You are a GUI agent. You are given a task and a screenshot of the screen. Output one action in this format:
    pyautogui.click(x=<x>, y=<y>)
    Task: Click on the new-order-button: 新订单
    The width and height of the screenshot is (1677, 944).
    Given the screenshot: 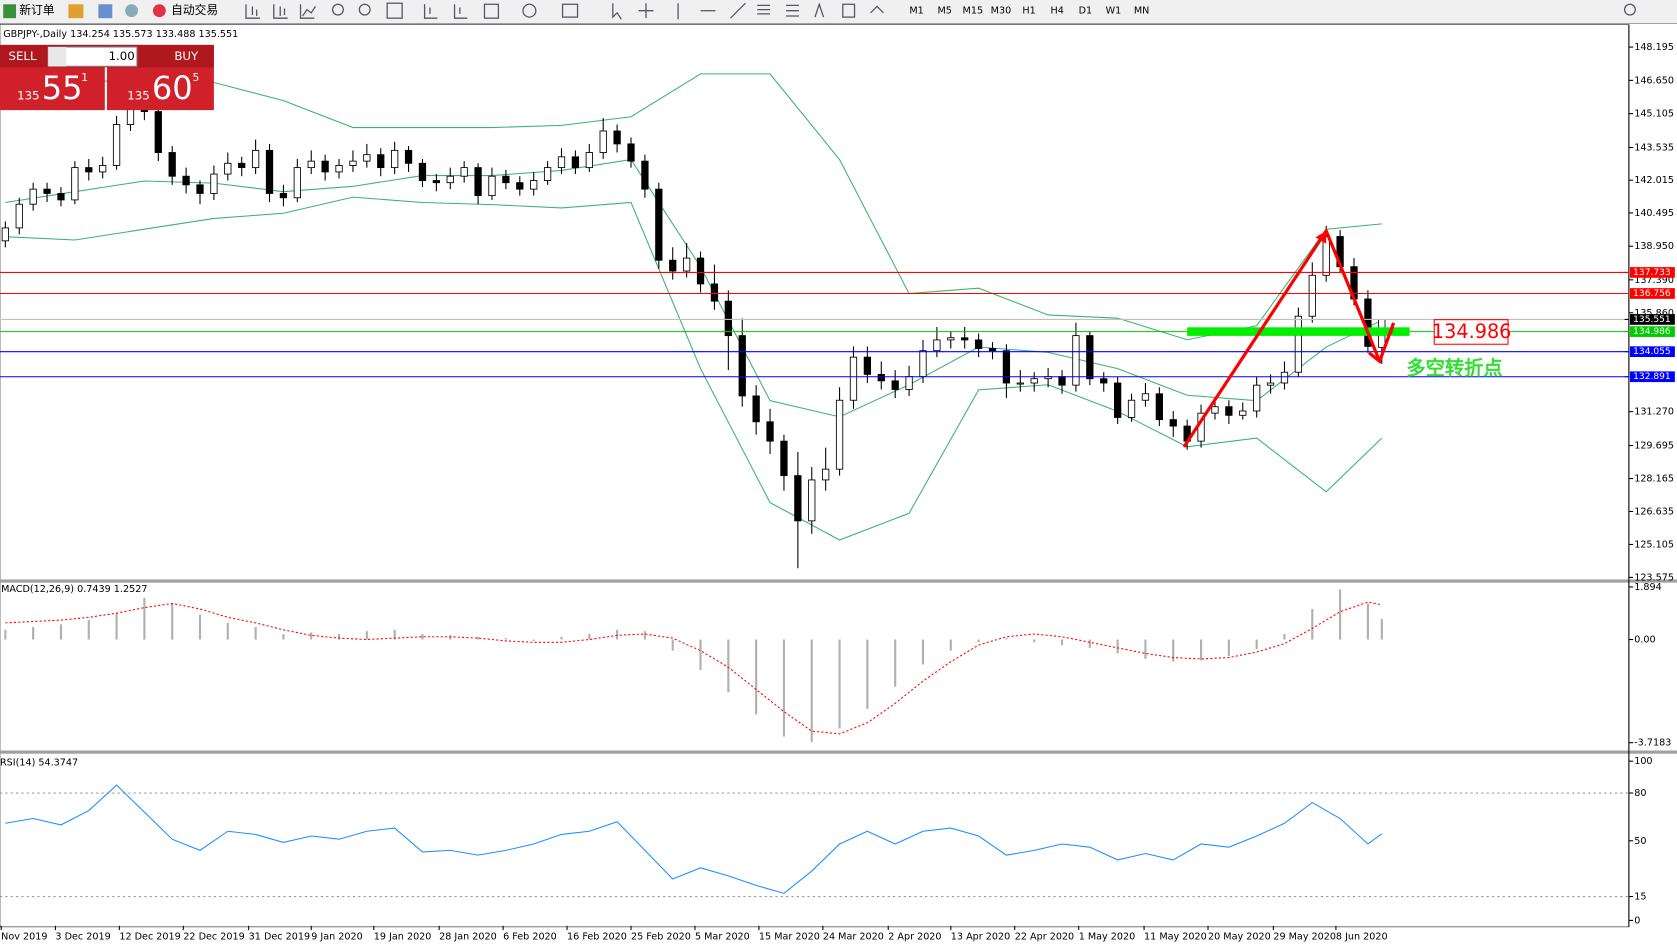 What is the action you would take?
    pyautogui.click(x=37, y=10)
    